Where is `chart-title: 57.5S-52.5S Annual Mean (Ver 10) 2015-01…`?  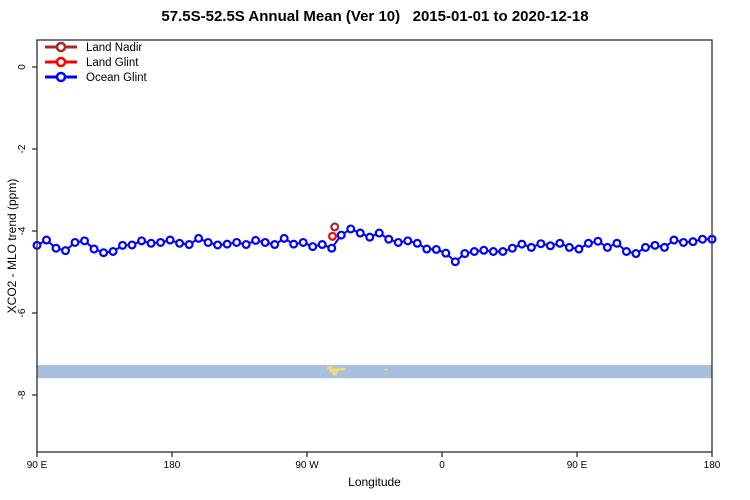 chart-title: 57.5S-52.5S Annual Mean (Ver 10) 2015-01… is located at coordinates (375, 16).